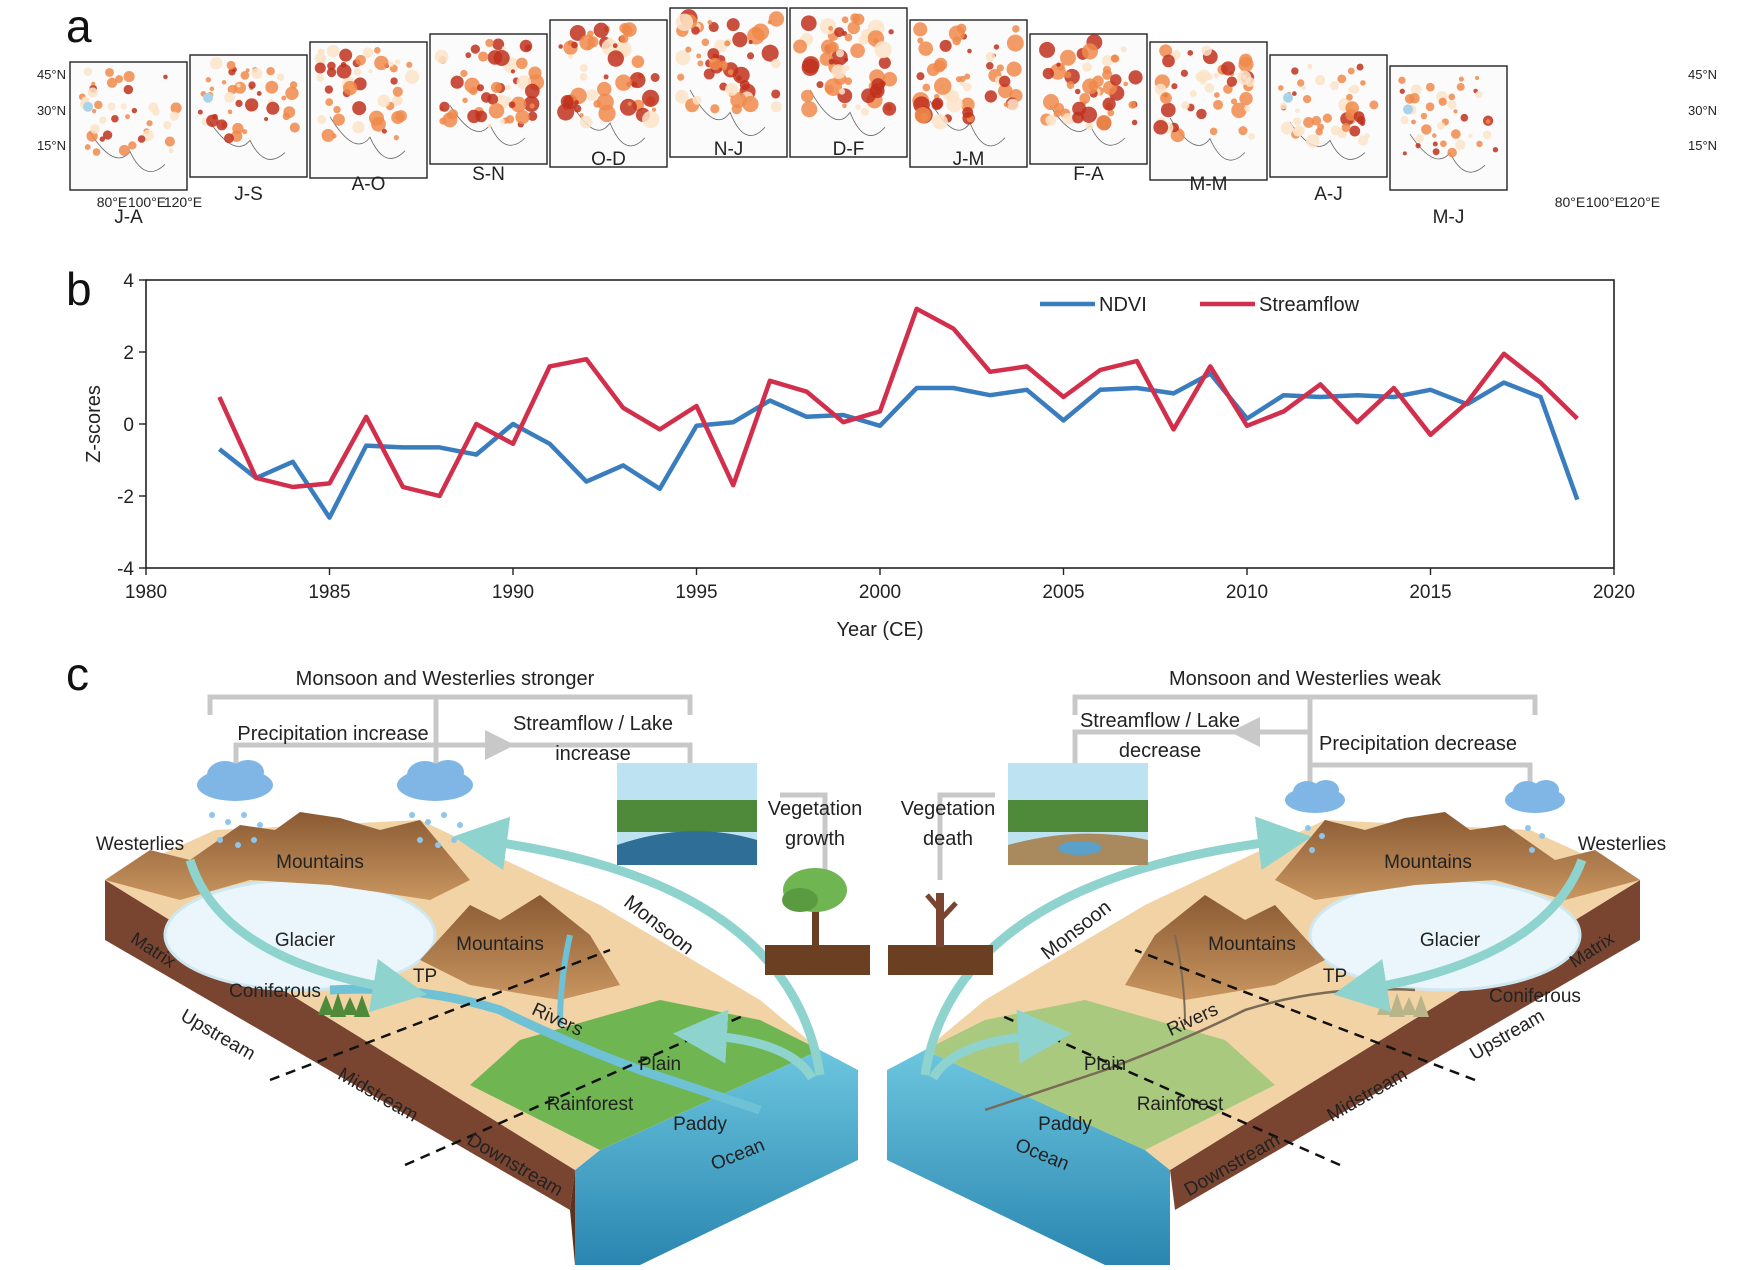 Image resolution: width=1745 pixels, height=1270 pixels. I want to click on x-tick-label: 1980, so click(146, 592).